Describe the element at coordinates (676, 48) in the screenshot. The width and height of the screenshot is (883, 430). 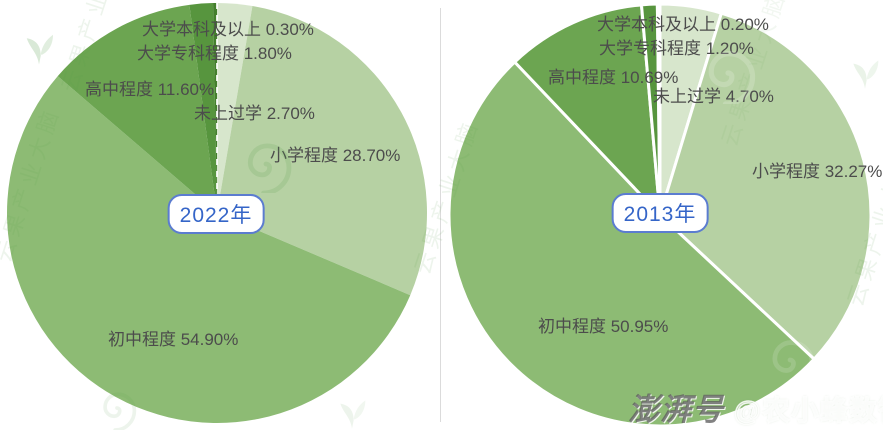
I see `slice-label: 大学专科程度 1.20%` at that location.